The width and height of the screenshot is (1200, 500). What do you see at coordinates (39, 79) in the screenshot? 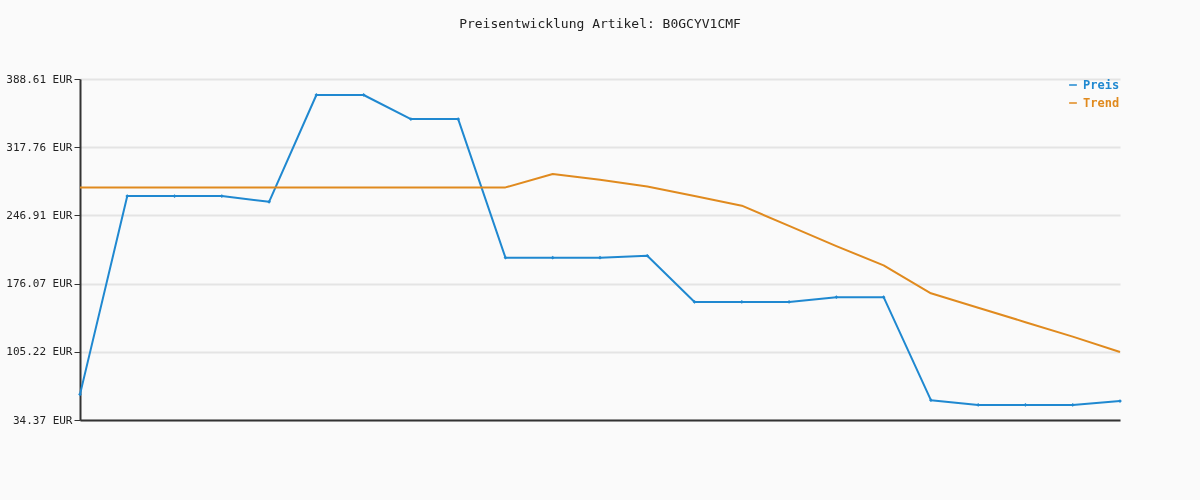
I see `y-tick-label: 388.61 EUR` at bounding box center [39, 79].